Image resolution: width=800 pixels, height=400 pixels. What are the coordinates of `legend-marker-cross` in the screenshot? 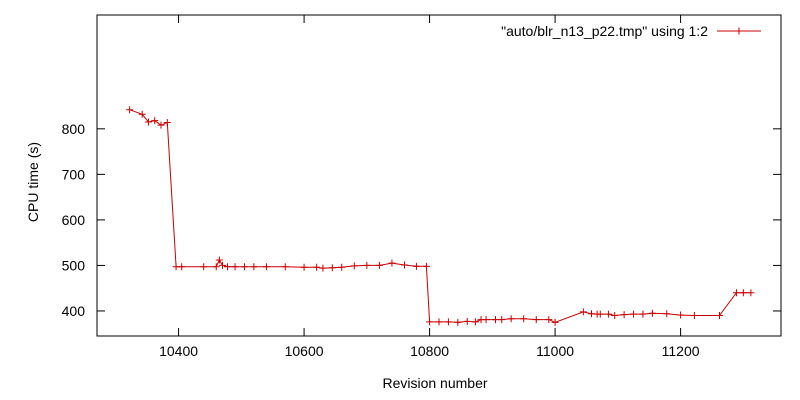 It's located at (739, 31).